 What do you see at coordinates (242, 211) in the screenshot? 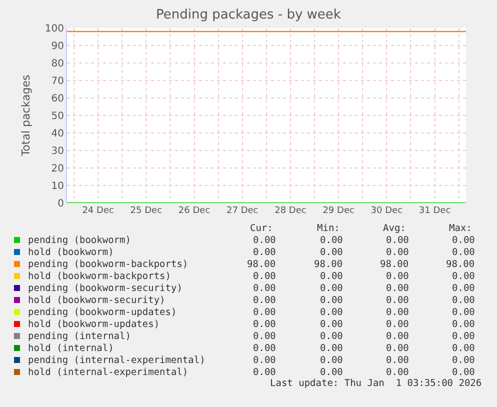
I see `x-tick-label: 27 Dec` at bounding box center [242, 211].